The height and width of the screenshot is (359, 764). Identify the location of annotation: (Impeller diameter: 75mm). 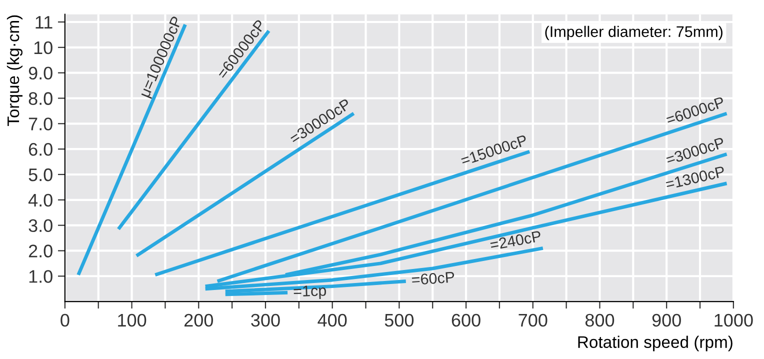
(633, 33).